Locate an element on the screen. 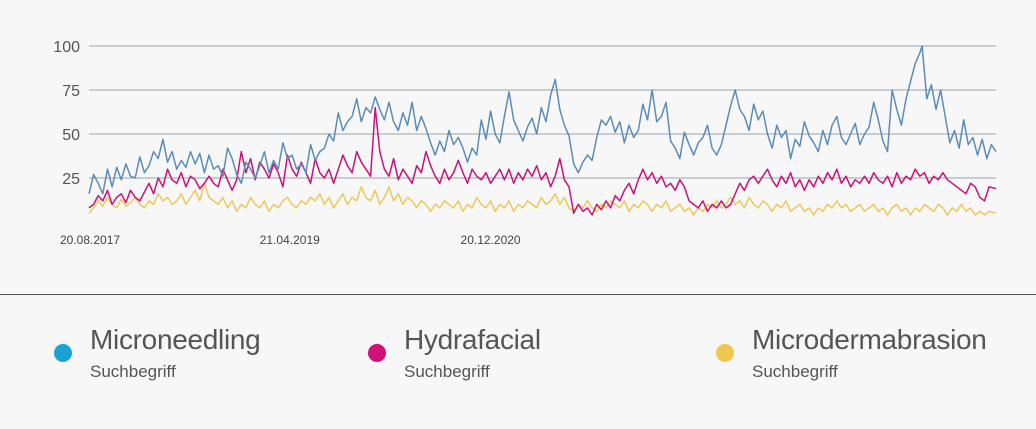 Image resolution: width=1036 pixels, height=429 pixels. y-tick-label-25: 25 is located at coordinates (71, 179).